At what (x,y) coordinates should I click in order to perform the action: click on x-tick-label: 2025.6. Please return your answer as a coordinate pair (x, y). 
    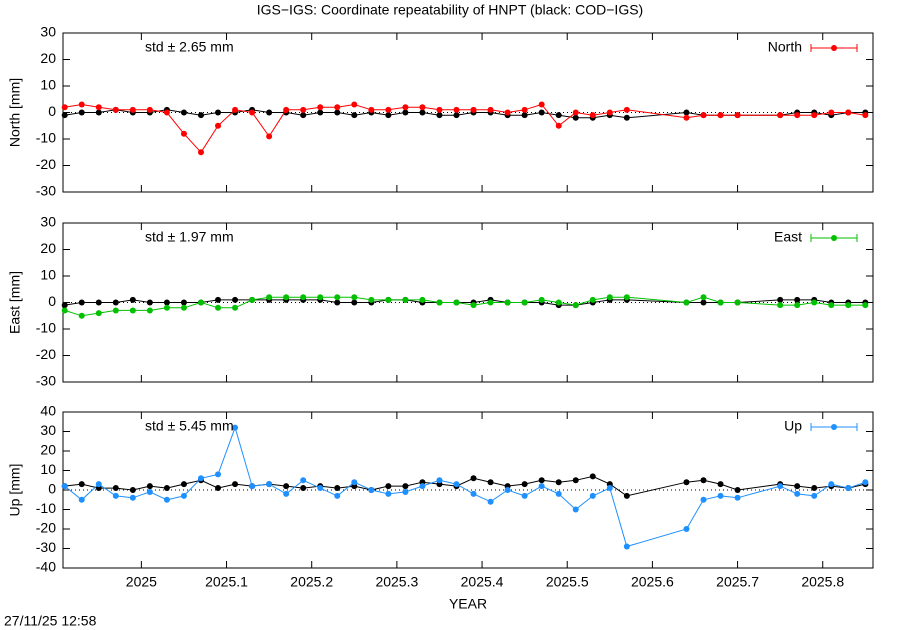
    Looking at the image, I should click on (652, 582).